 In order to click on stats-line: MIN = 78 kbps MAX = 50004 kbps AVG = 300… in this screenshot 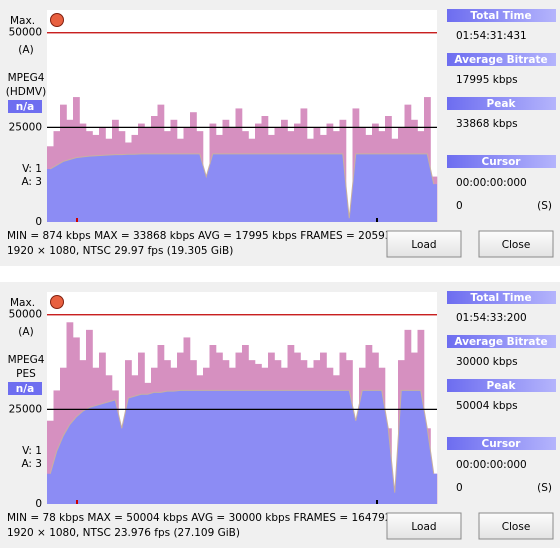, I will do `click(199, 518)`.